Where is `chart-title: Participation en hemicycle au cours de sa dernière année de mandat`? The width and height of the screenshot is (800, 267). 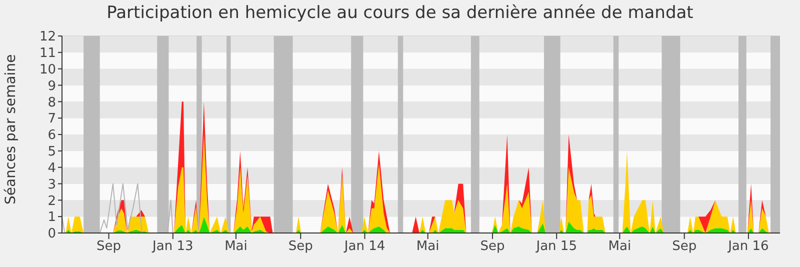 chart-title: Participation en hemicycle au cours de sa dernière année de mandat is located at coordinates (400, 13).